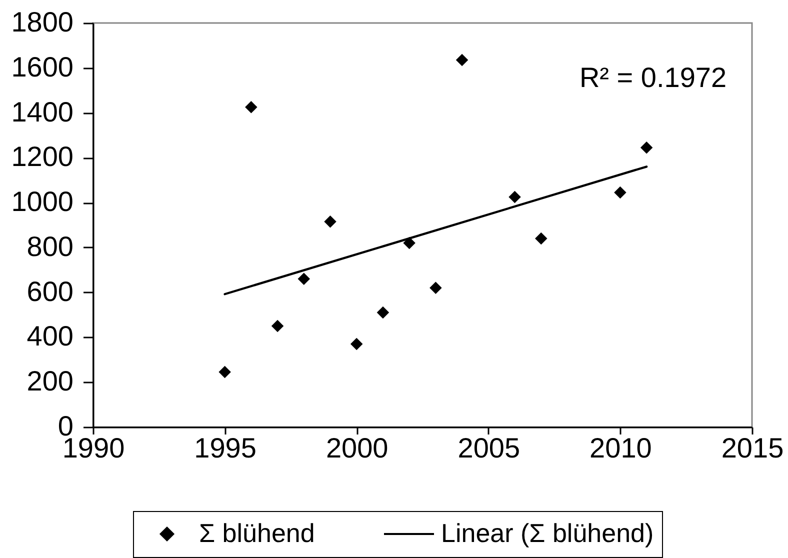 The image size is (788, 558). What do you see at coordinates (547, 533) in the screenshot?
I see `legend-label: Linear (Σ blühend)` at bounding box center [547, 533].